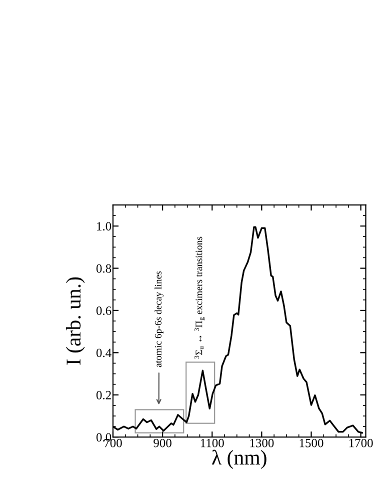 The image size is (383, 495). What do you see at coordinates (199, 297) in the screenshot?
I see `annotation: $^{3}$Σ$_{u}$ ↔ $^{3}$Π$_{g}$ excimers transitions` at bounding box center [199, 297].